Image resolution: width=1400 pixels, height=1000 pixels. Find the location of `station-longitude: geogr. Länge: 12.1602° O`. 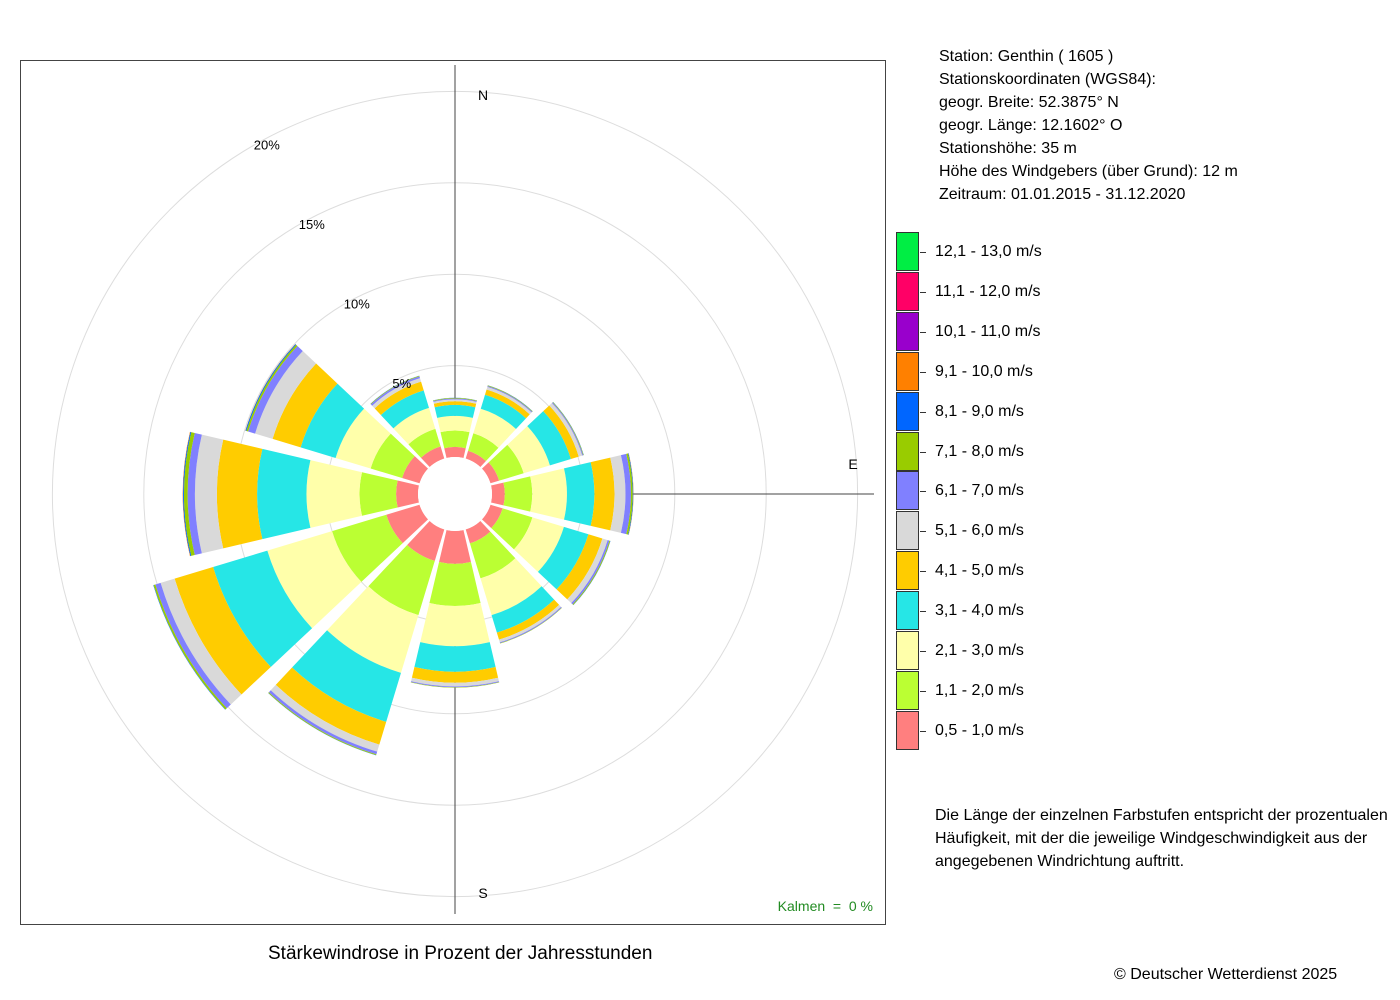

station-longitude: geogr. Länge: 12.1602° O is located at coordinates (1031, 125).